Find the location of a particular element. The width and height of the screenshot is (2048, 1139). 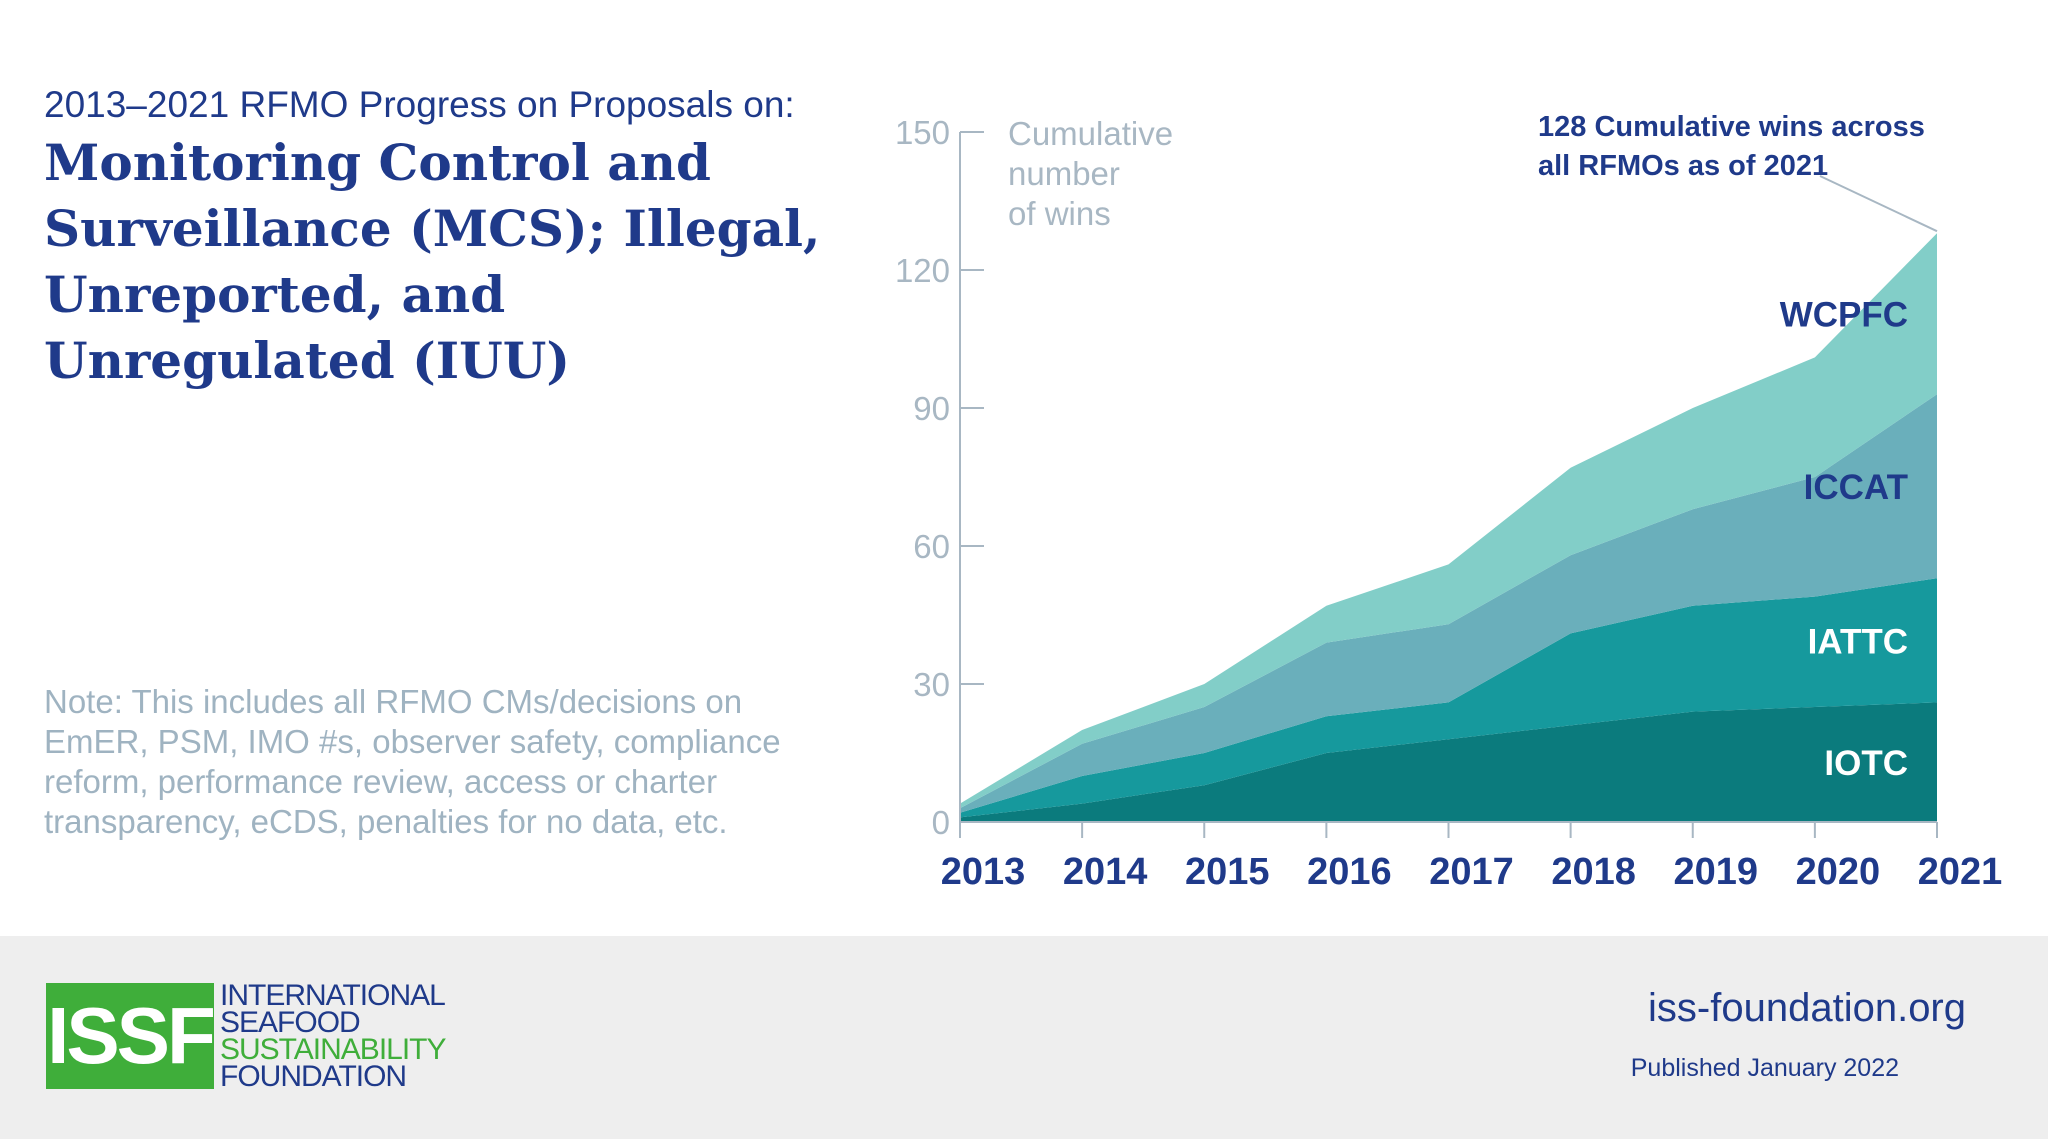

series-label-iattc: IATTC is located at coordinates (1858, 641).